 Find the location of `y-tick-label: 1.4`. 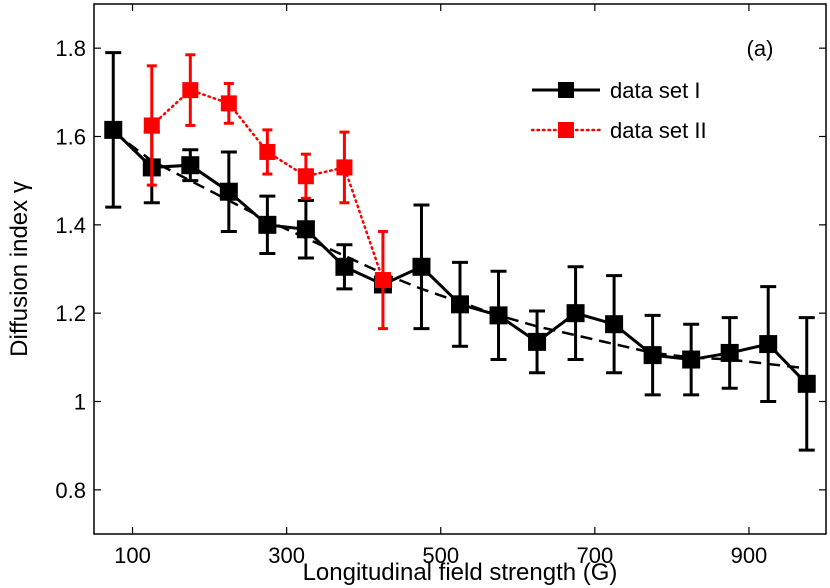

y-tick-label: 1.4 is located at coordinates (70, 225).